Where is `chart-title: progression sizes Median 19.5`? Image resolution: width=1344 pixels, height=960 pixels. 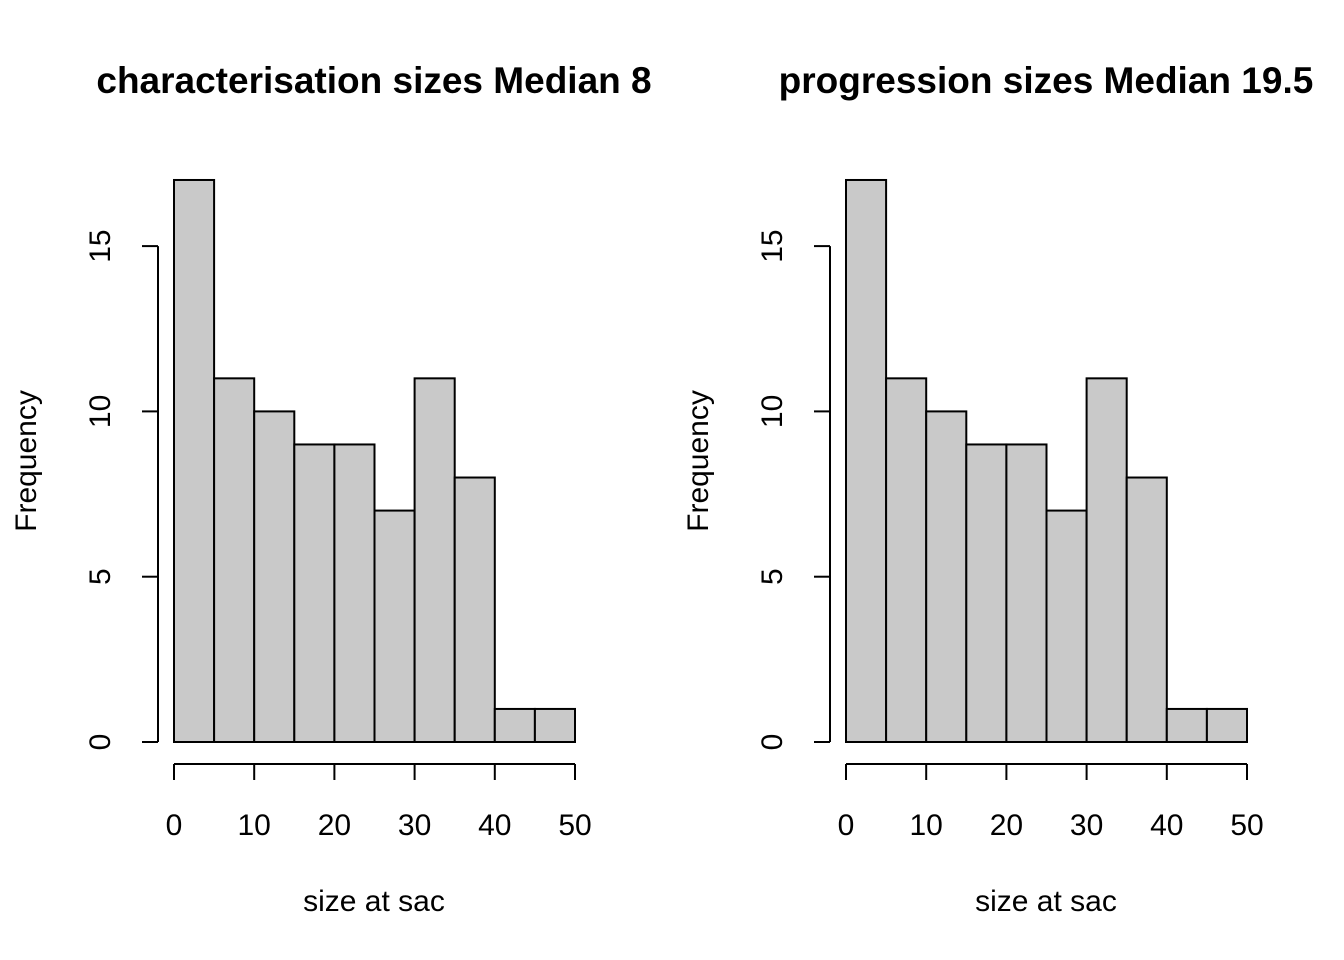
chart-title: progression sizes Median 19.5 is located at coordinates (1046, 80).